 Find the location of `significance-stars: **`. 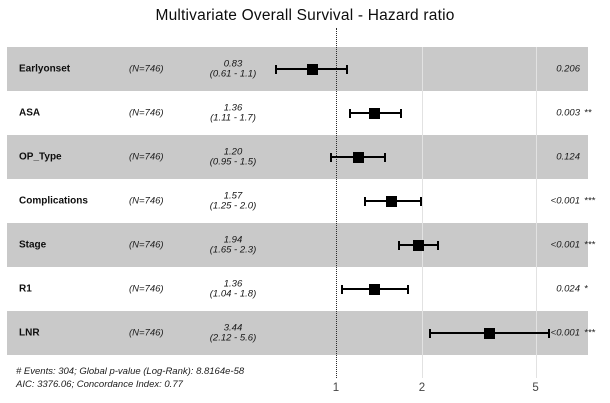

significance-stars: ** is located at coordinates (588, 113).